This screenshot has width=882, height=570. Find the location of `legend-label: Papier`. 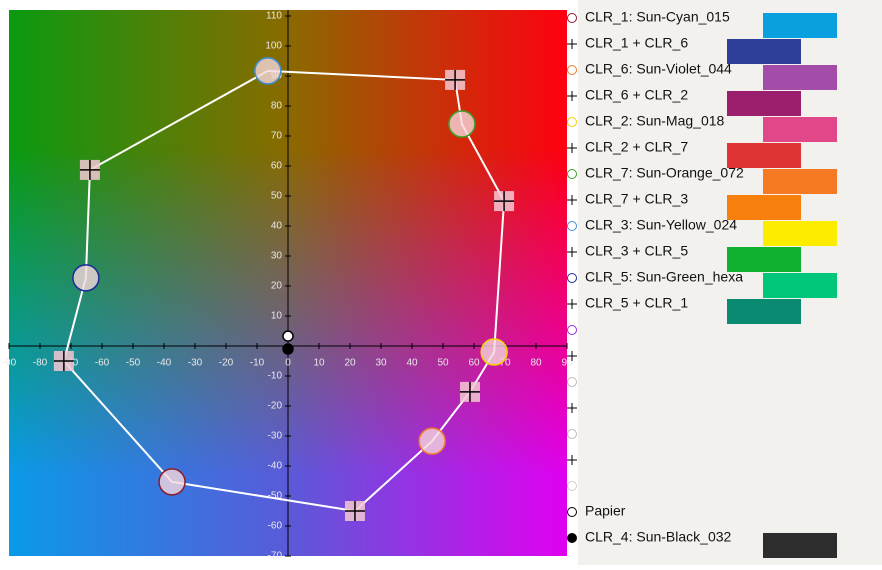

legend-label: Papier is located at coordinates (605, 511).